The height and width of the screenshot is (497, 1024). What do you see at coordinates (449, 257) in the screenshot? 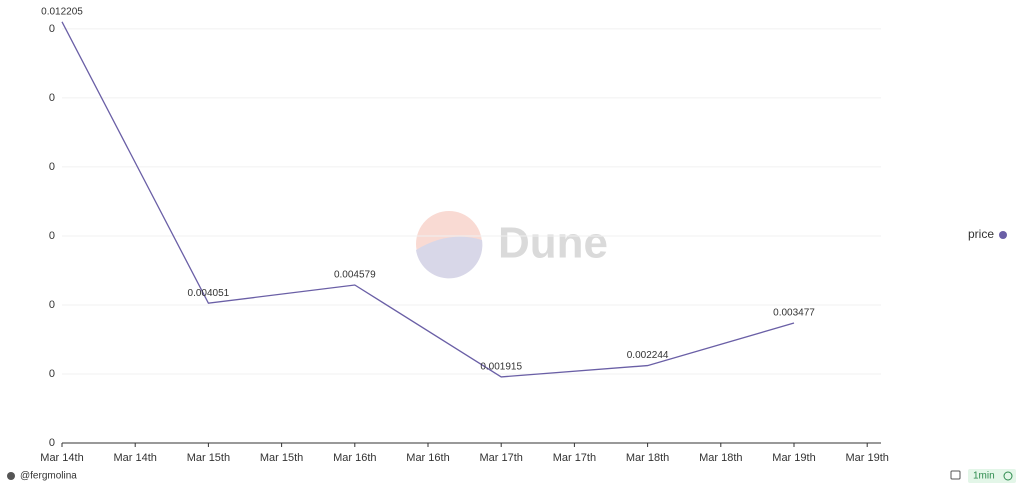
I see `watermark-logo-part` at bounding box center [449, 257].